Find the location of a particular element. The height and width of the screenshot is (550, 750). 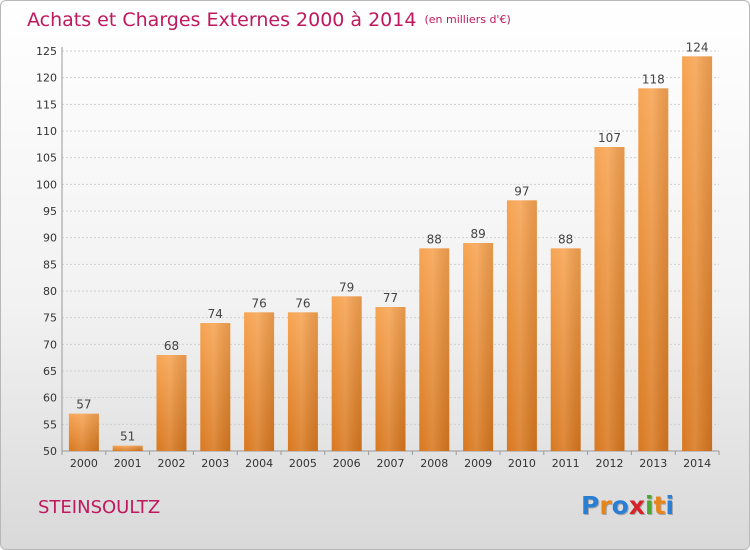

bar-shade-2012 is located at coordinates (609, 299).